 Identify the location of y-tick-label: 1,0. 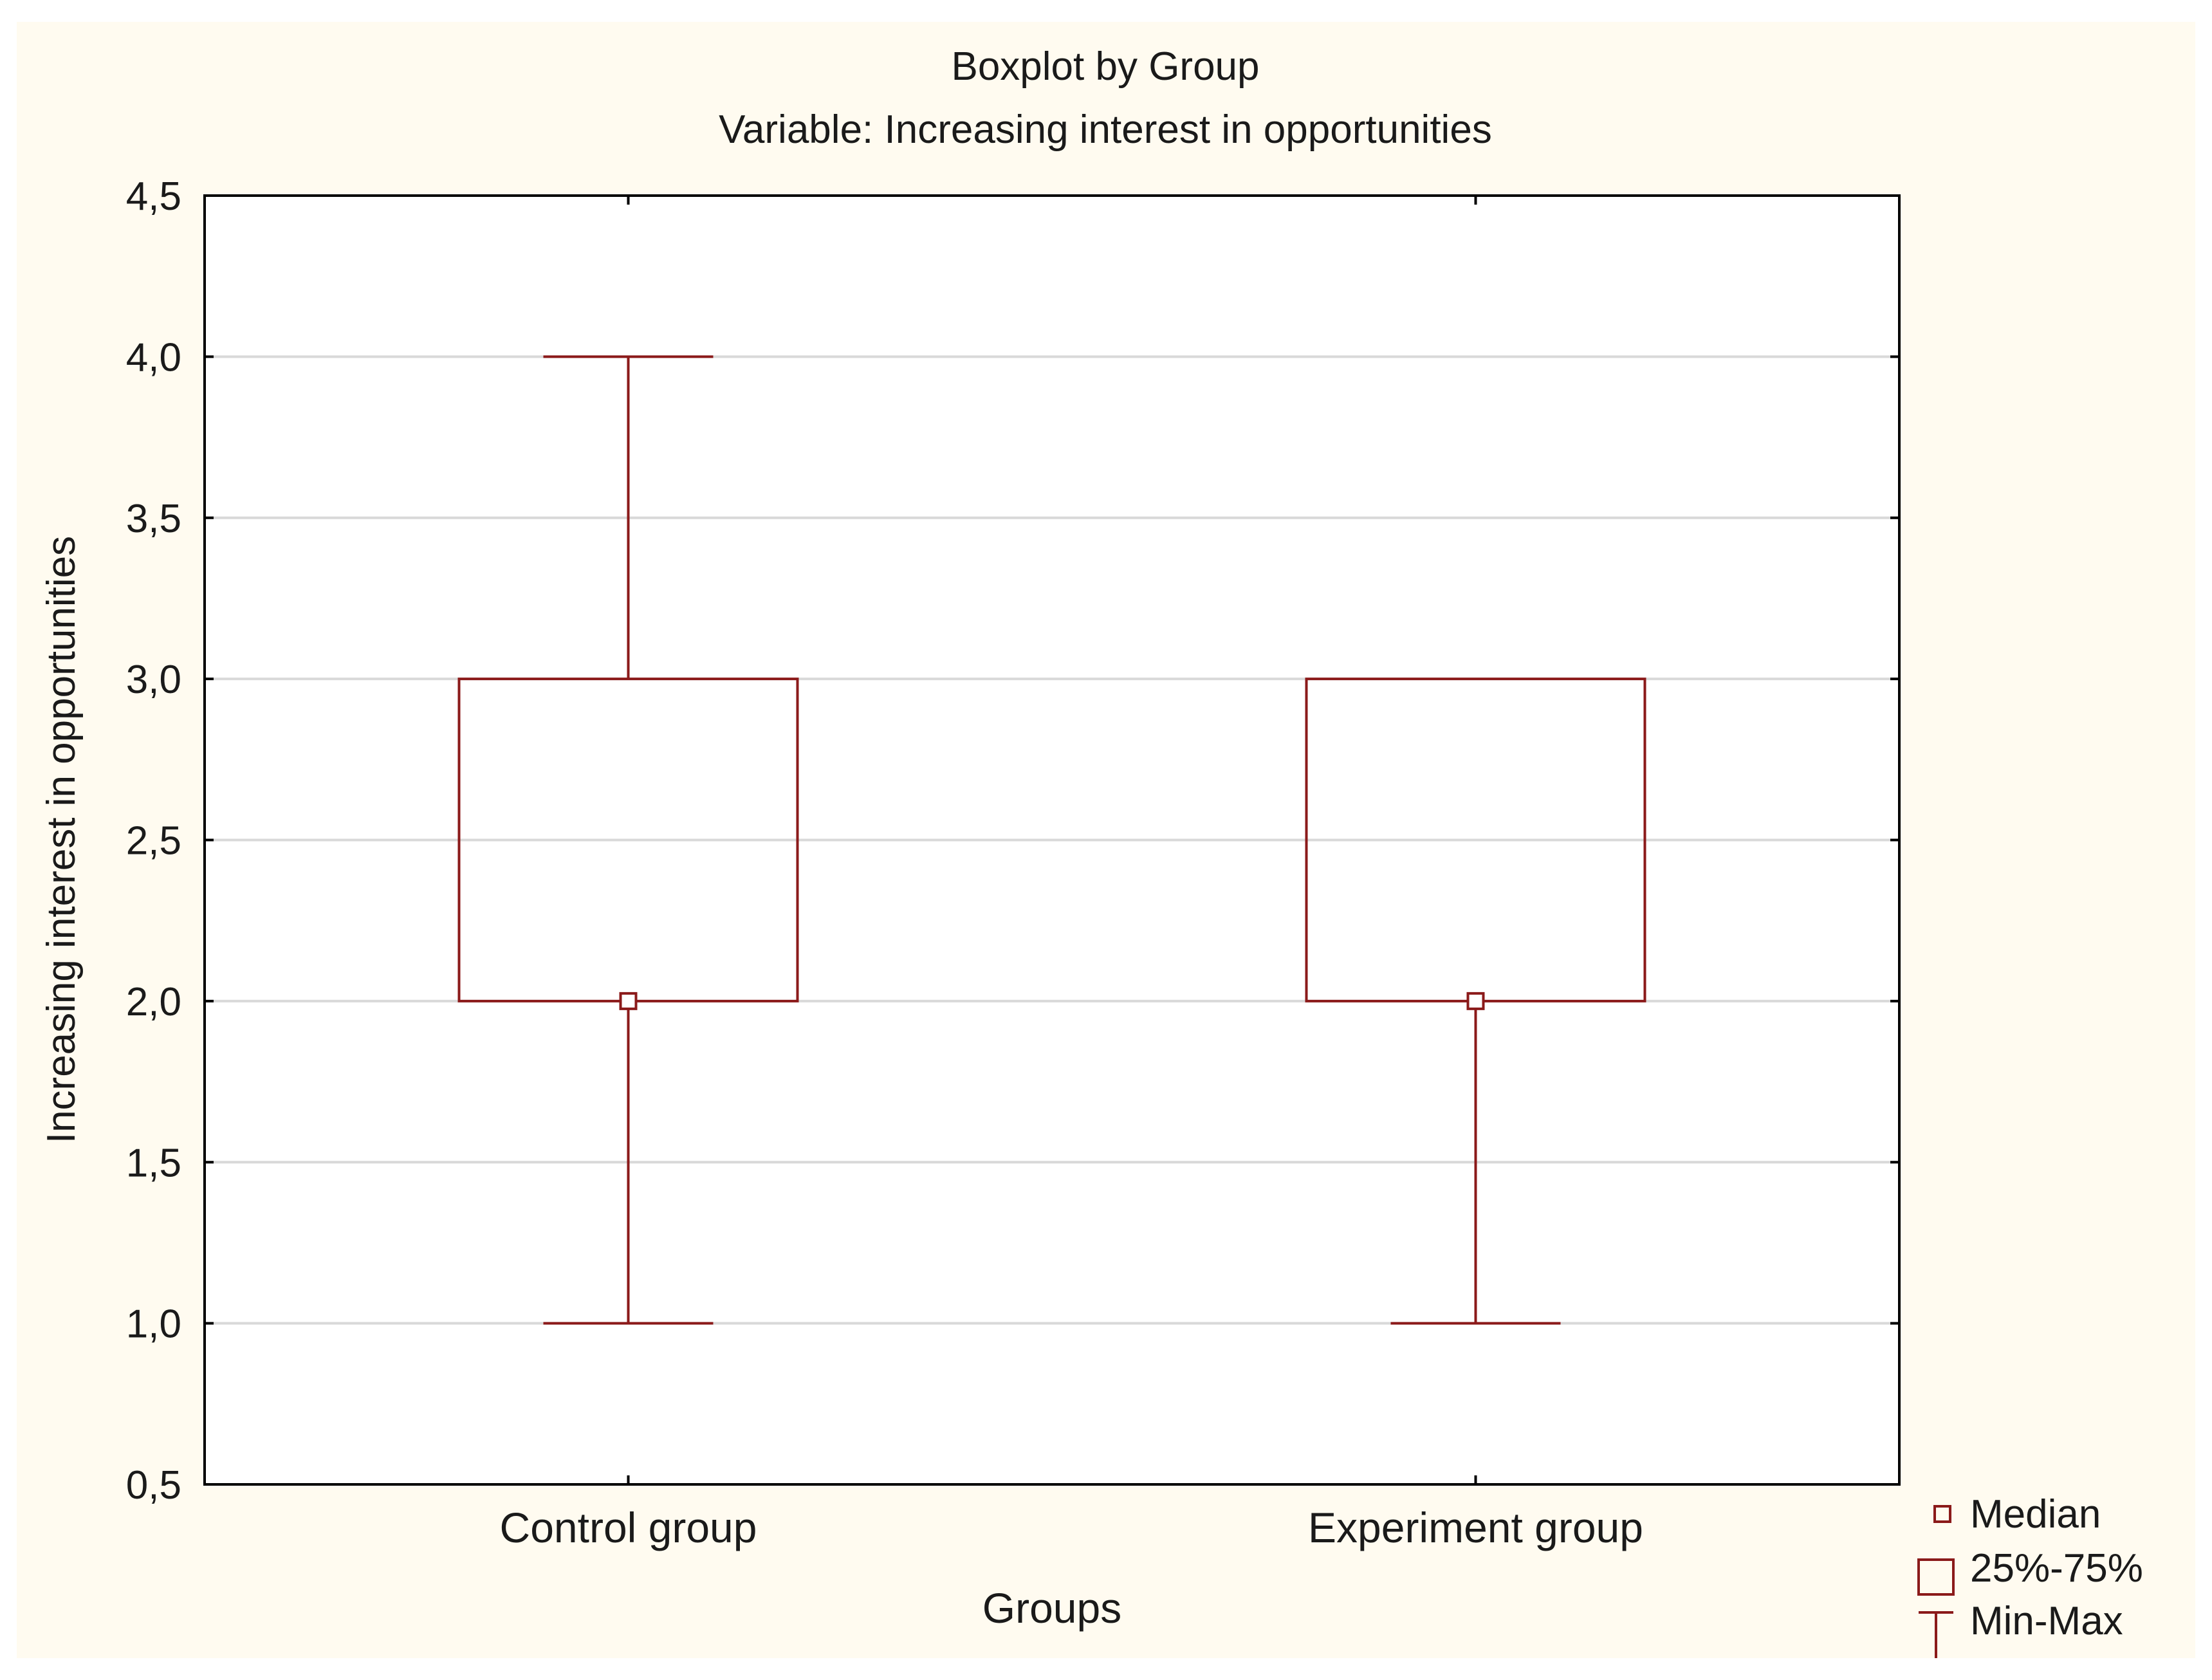
(153, 1324).